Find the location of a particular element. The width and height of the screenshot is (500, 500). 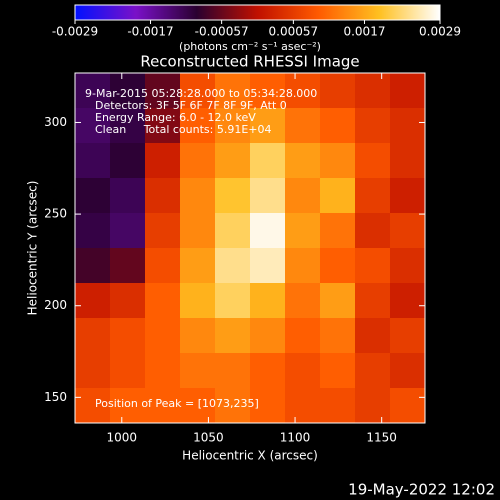

x-axis-label: Heliocentric X (arcsec) is located at coordinates (250, 456).